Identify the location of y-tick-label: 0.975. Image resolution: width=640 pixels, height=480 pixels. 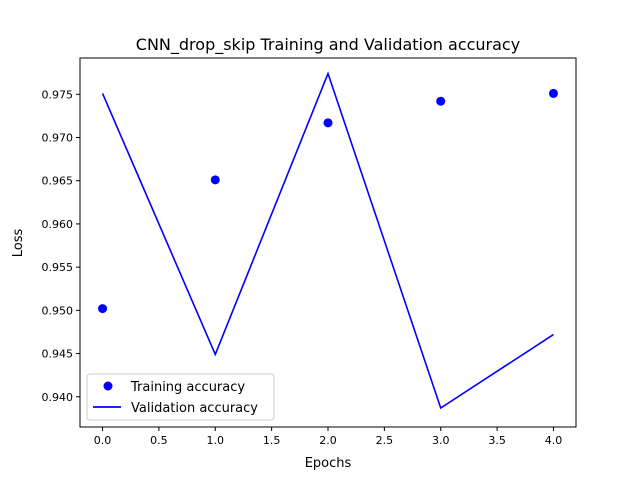
(58, 94).